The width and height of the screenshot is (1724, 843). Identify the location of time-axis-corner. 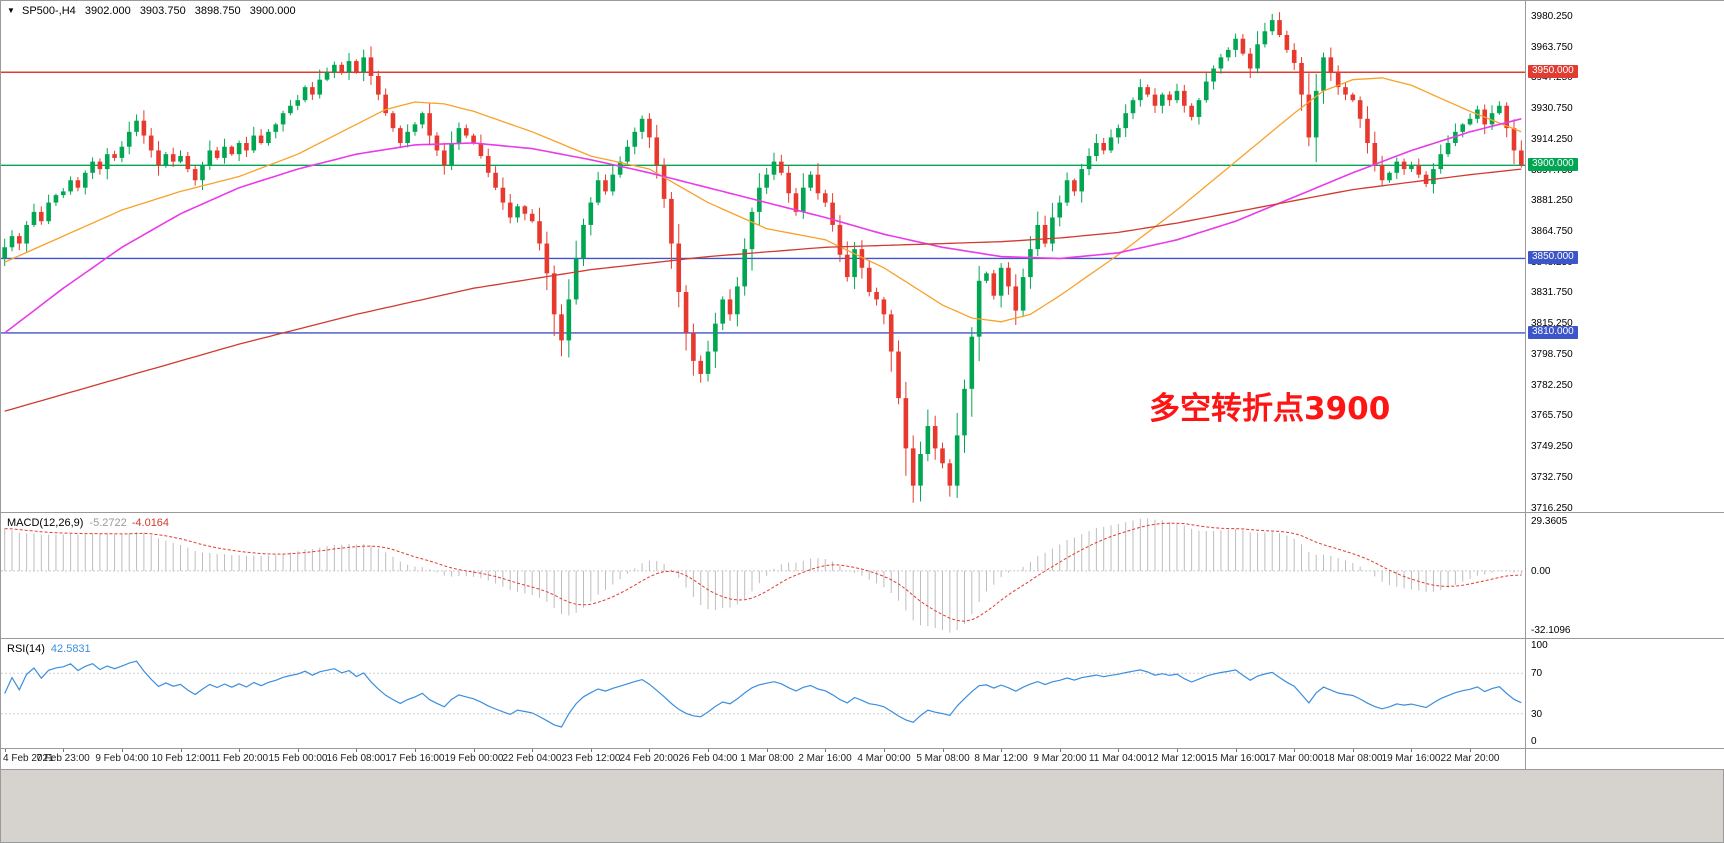
(1624, 759).